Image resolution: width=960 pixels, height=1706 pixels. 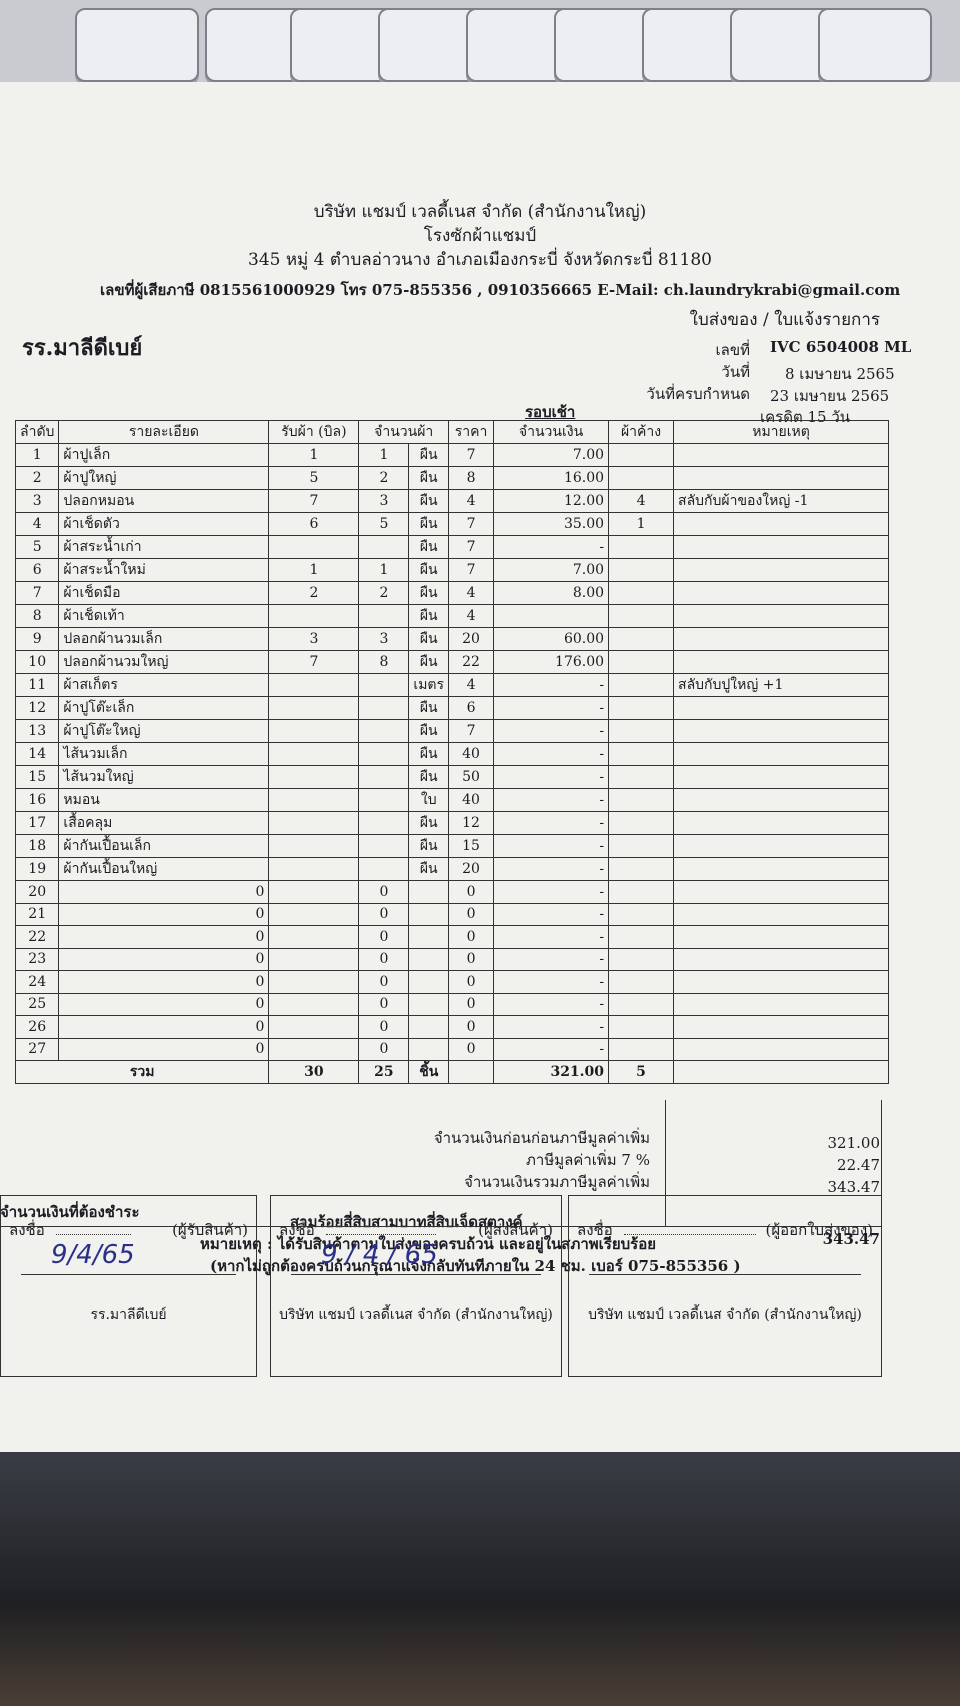 I want to click on cell: 7.00, so click(x=551, y=570).